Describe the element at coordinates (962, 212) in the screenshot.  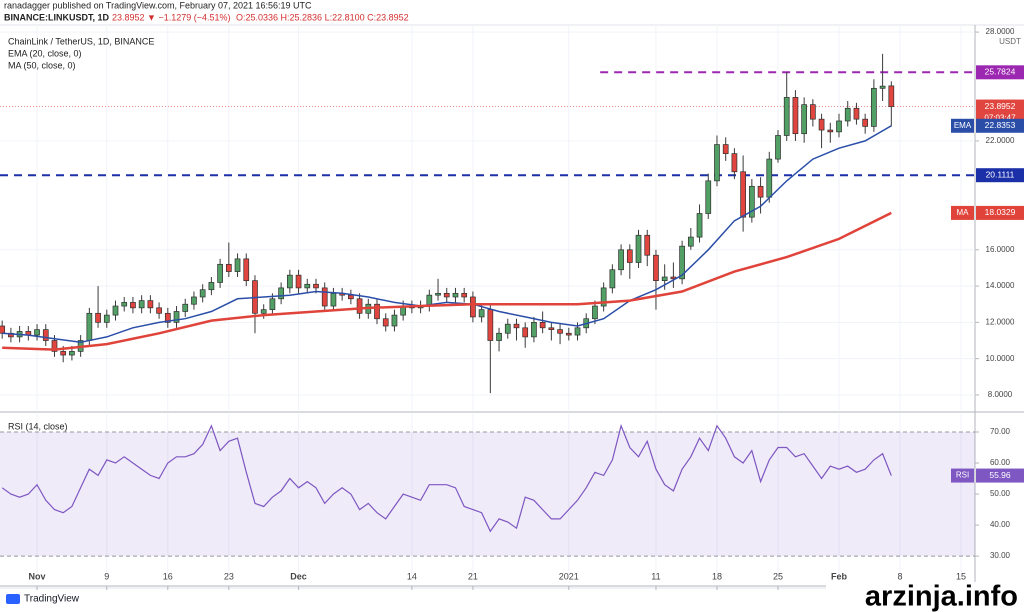
I see `series-tag` at that location.